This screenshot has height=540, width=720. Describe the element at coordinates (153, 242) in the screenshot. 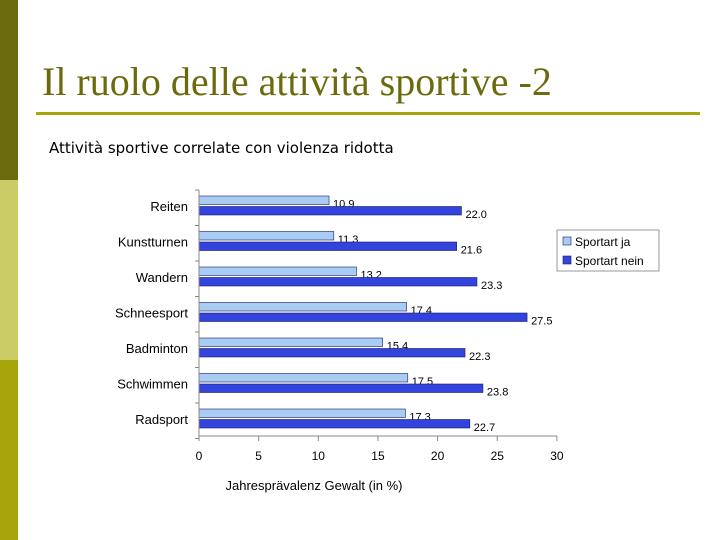

I see `category-label: Kunstturnen` at that location.